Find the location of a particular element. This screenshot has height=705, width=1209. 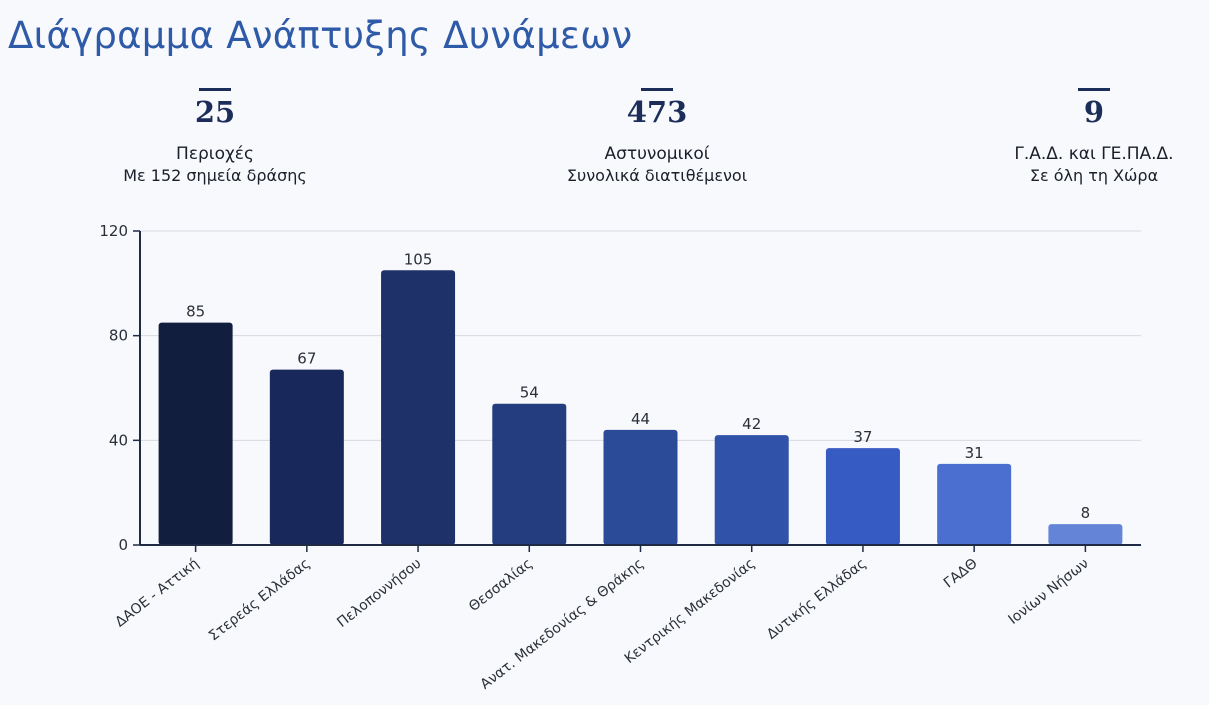

stat-value: 9 is located at coordinates (1094, 112).